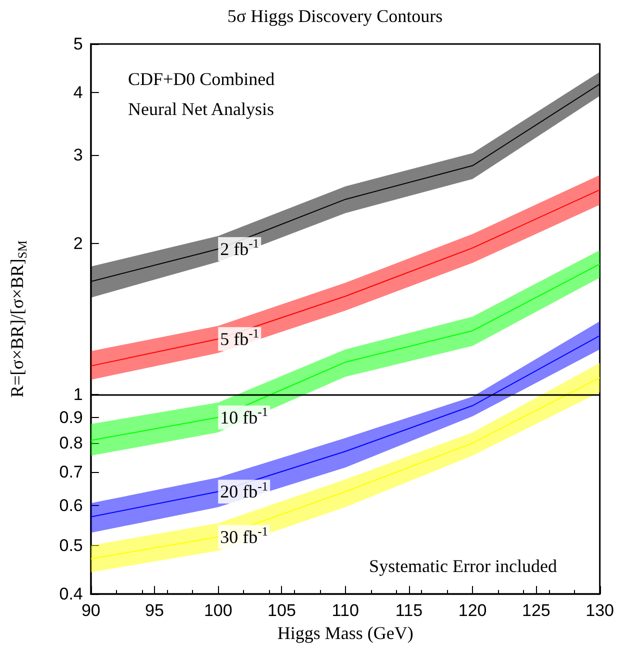 The image size is (617, 647). Describe the element at coordinates (154, 610) in the screenshot. I see `x-tick-label: 95` at that location.